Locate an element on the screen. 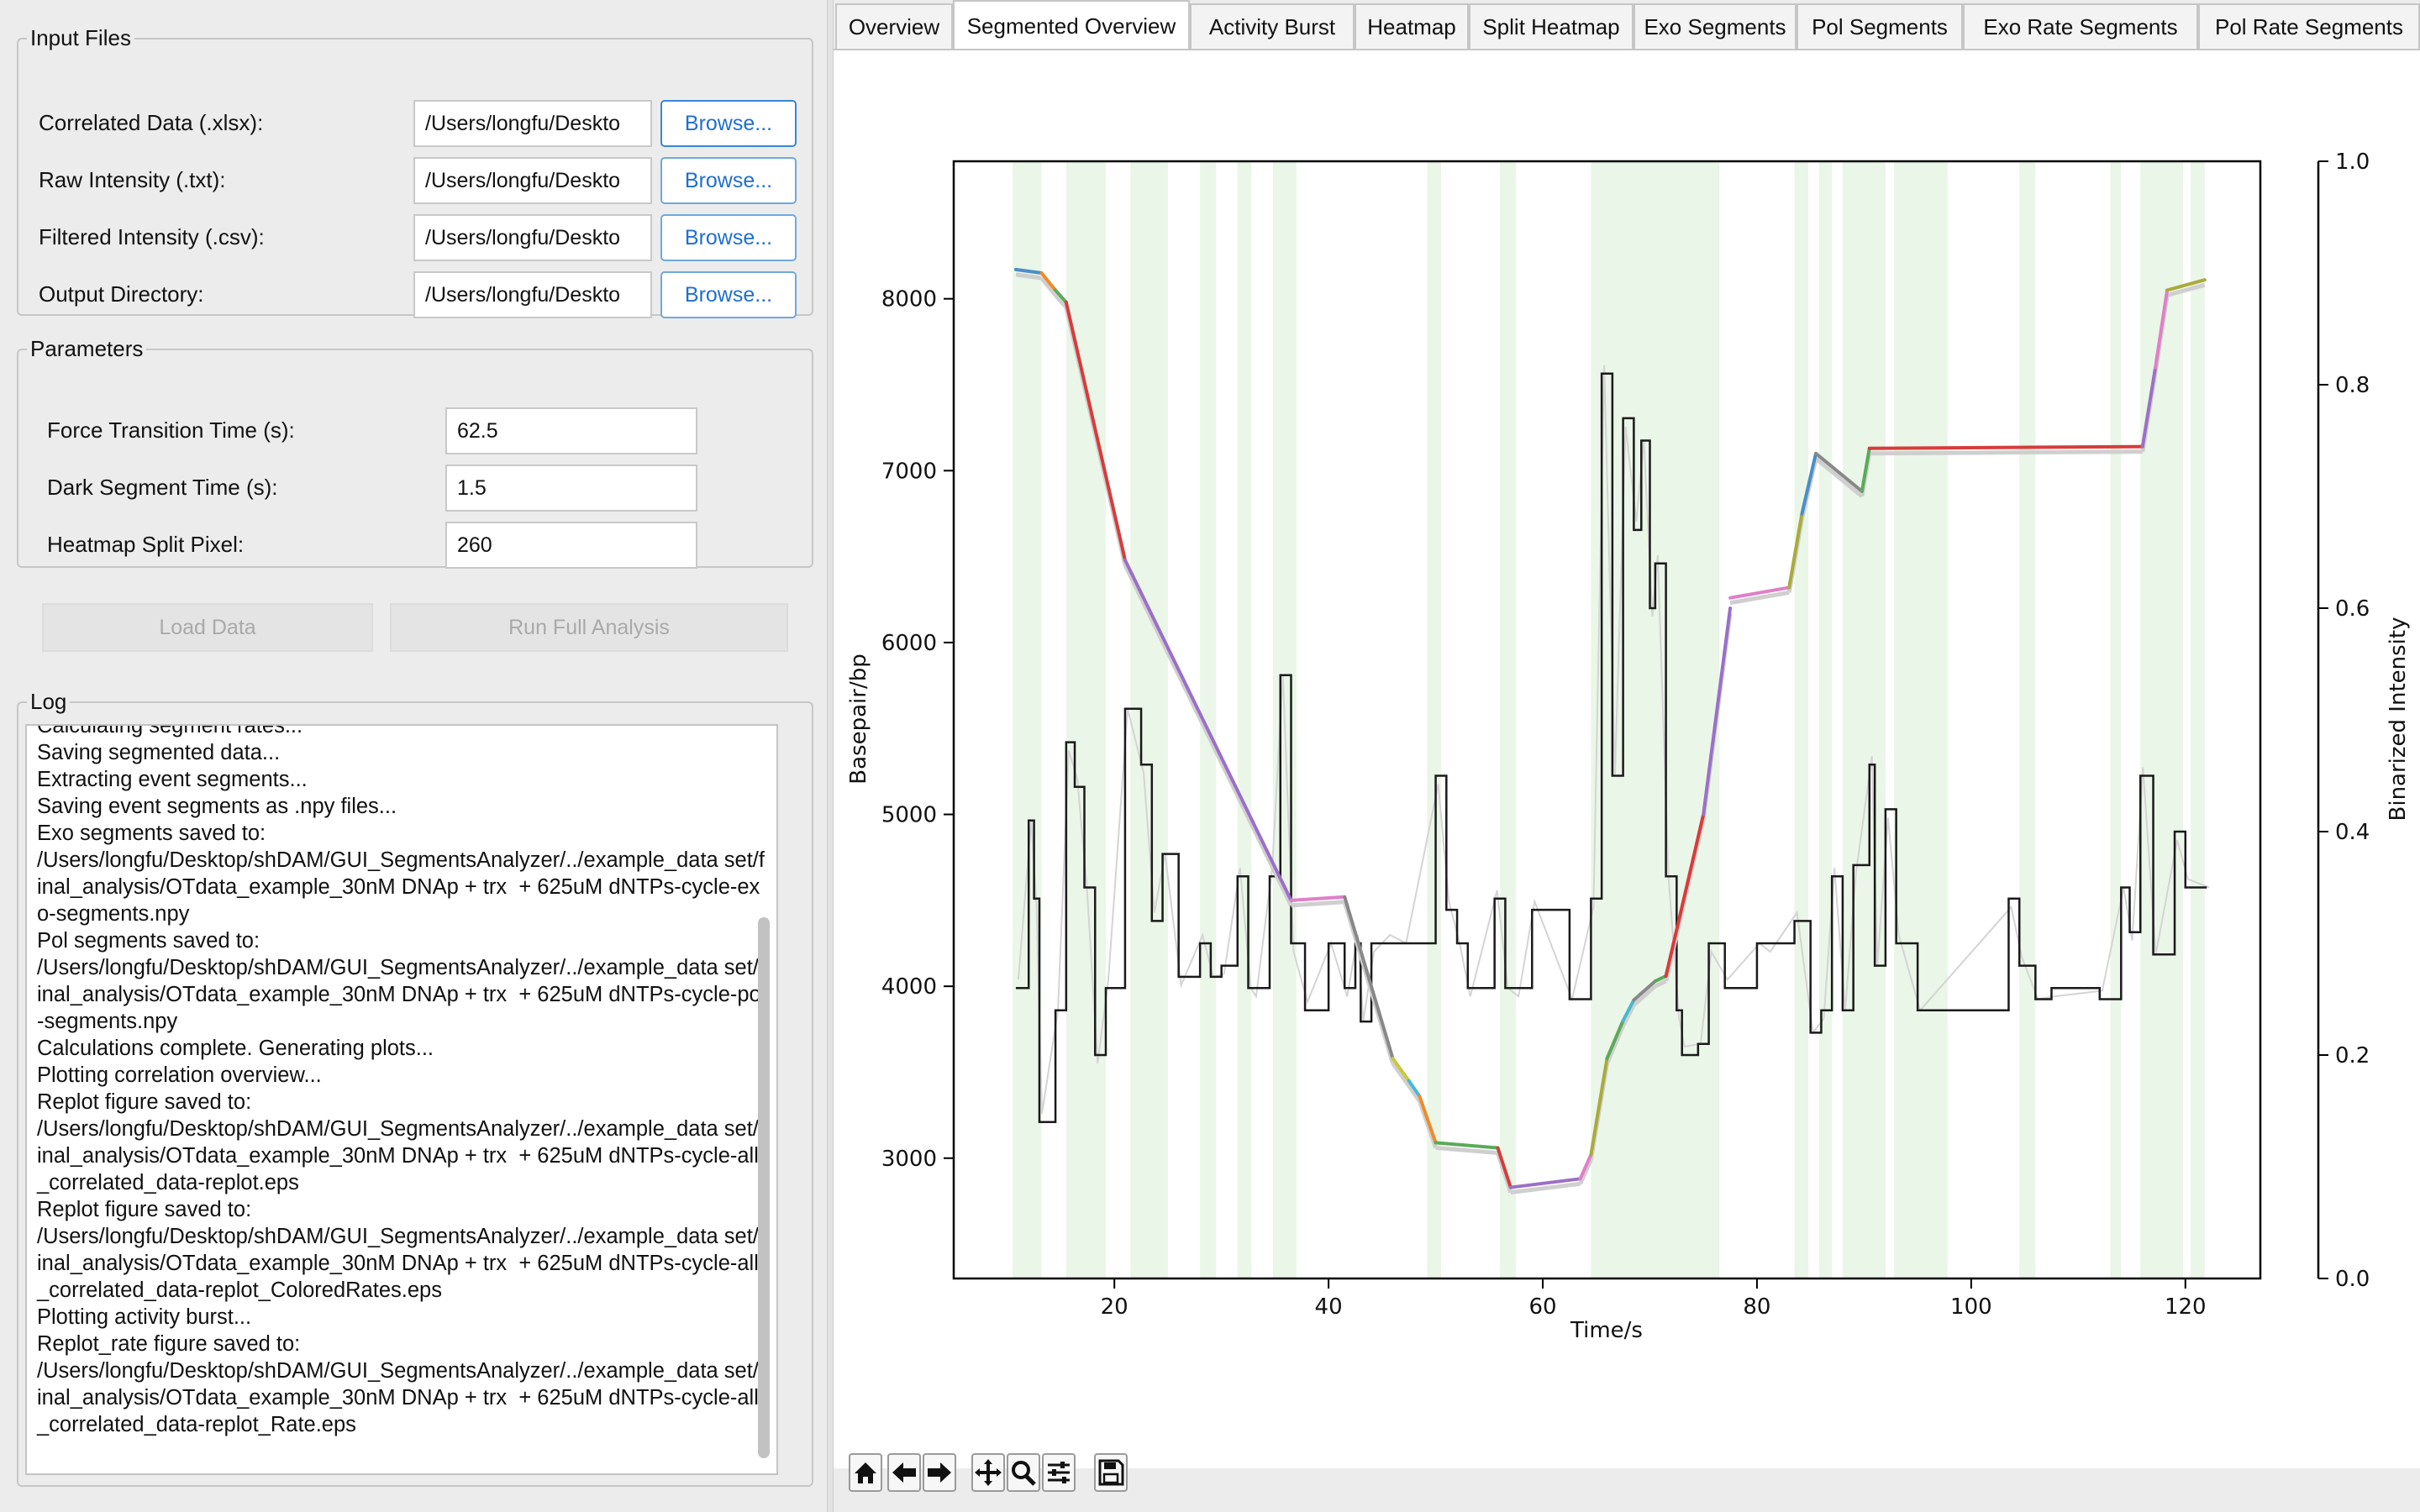 This screenshot has width=2420, height=1512. x-axis-label: Time/s is located at coordinates (1606, 1330).